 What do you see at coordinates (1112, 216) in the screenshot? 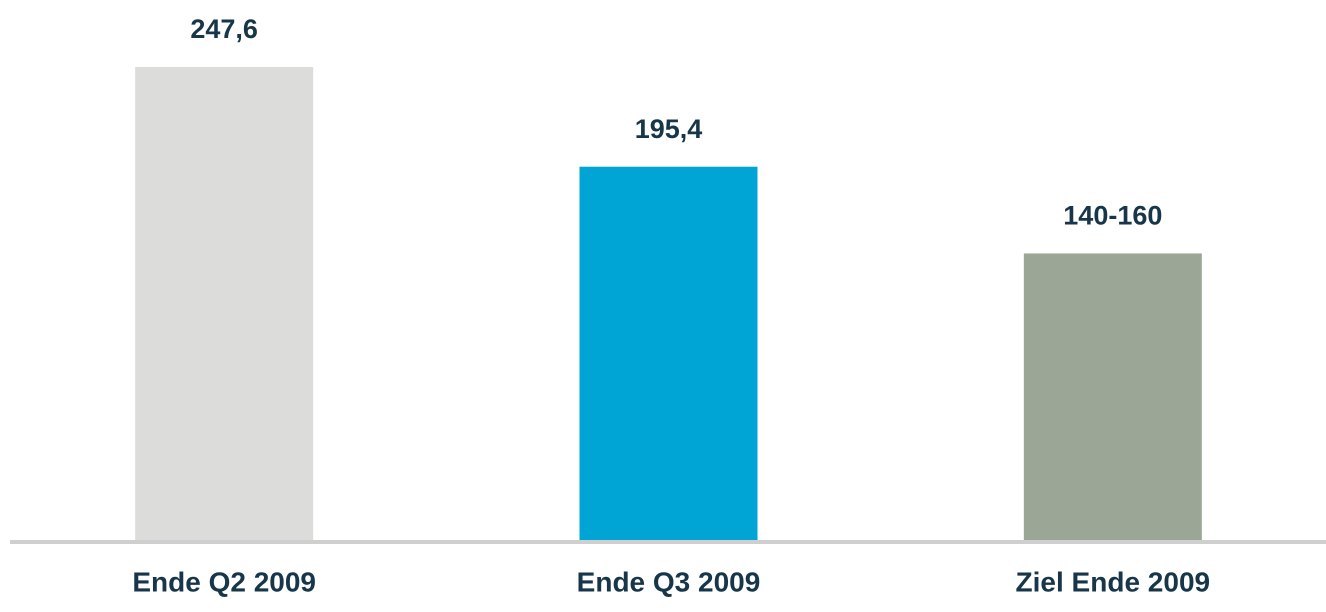
I see `value-label: 140-160` at bounding box center [1112, 216].